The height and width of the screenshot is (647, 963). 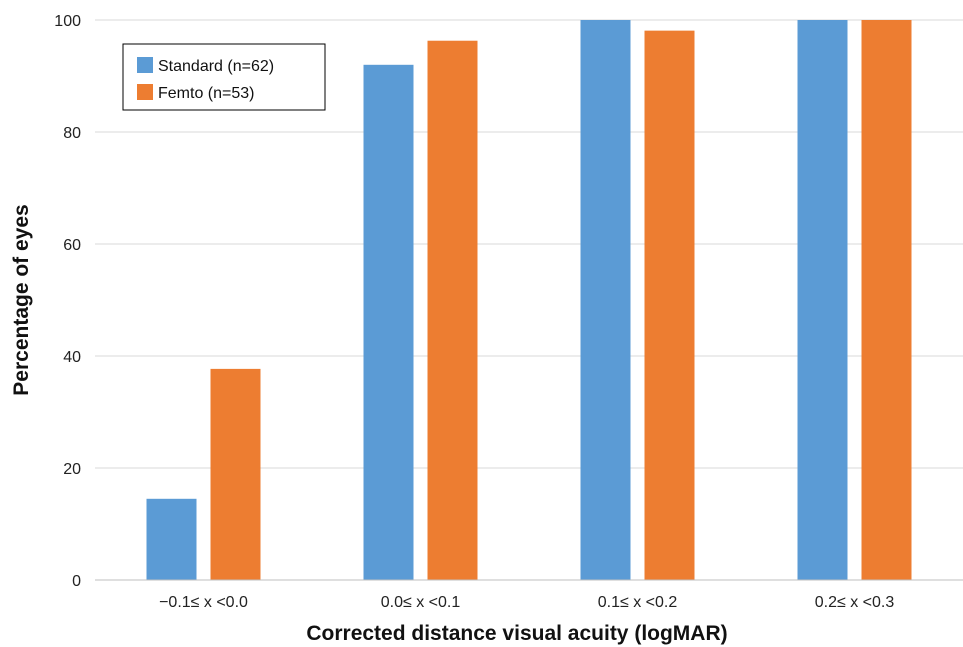 I want to click on legend-label: Standard (n=62), so click(x=216, y=66).